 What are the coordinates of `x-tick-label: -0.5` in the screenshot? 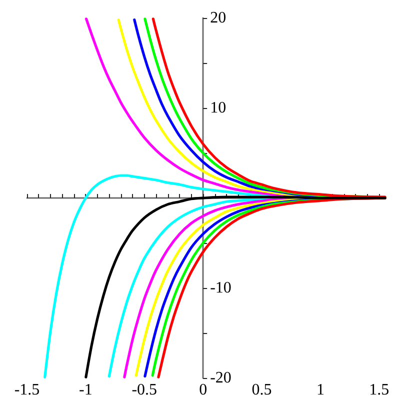 It's located at (145, 390).